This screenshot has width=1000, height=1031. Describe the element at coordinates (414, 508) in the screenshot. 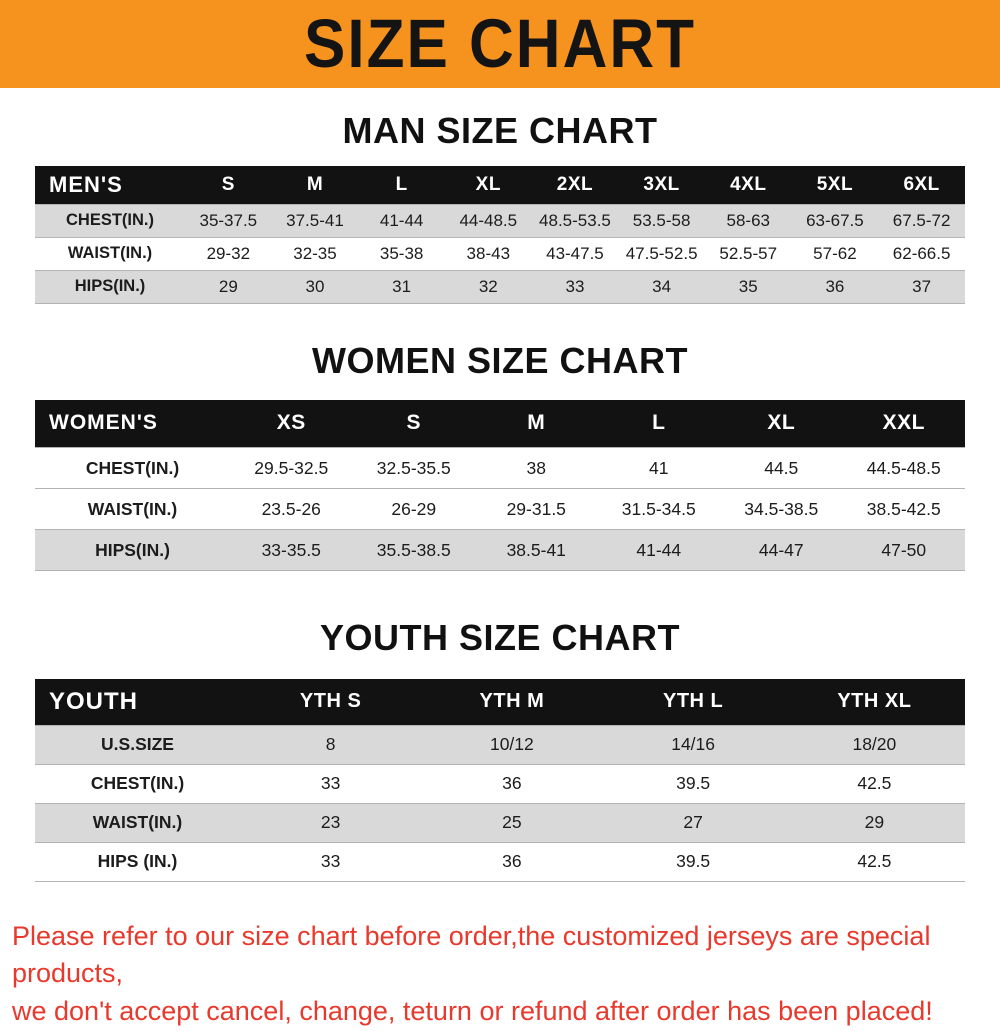

I see `measurement-value: 26-29` at that location.